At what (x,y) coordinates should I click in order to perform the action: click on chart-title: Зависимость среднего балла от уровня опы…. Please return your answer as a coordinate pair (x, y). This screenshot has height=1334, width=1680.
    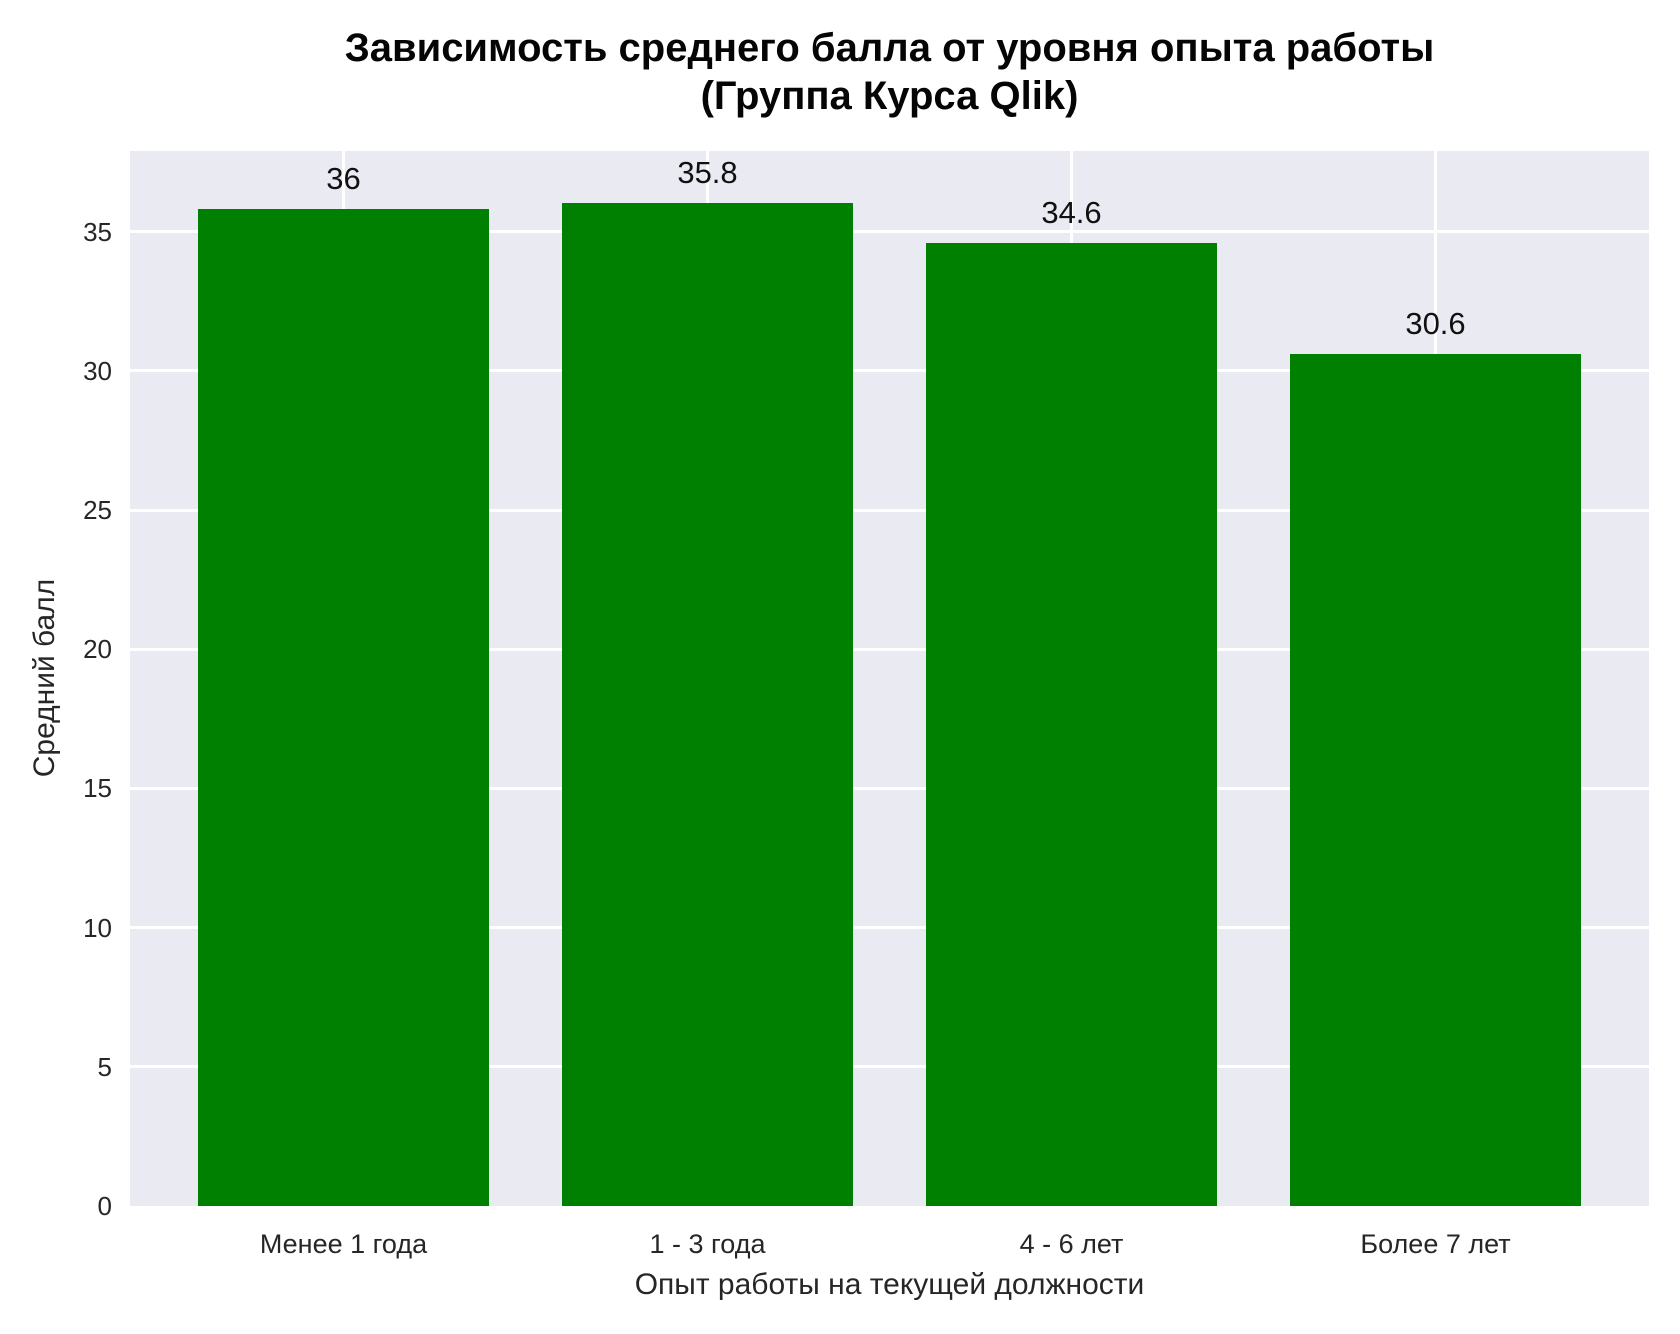
    Looking at the image, I should click on (889, 72).